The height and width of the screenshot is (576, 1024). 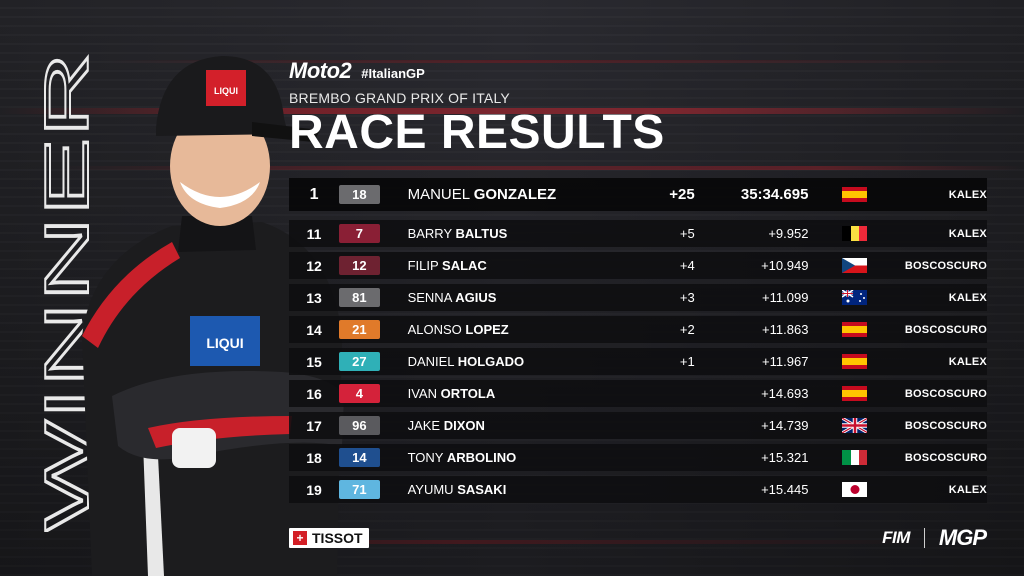 I want to click on rider-number: 12, so click(x=359, y=265).